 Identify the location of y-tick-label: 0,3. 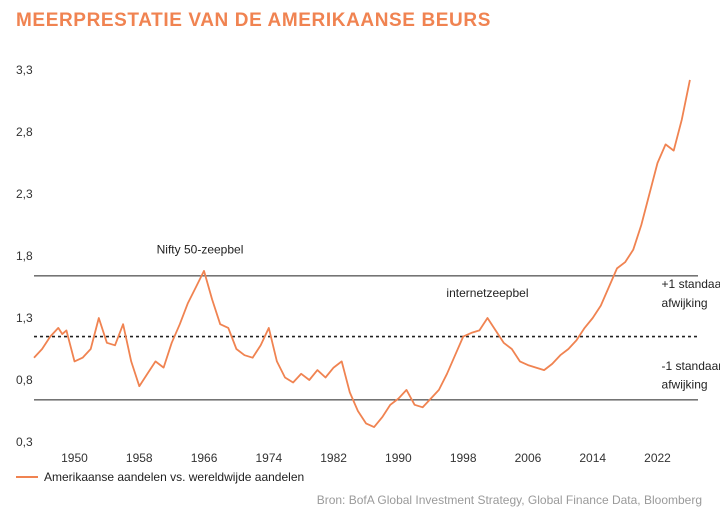
(24, 442).